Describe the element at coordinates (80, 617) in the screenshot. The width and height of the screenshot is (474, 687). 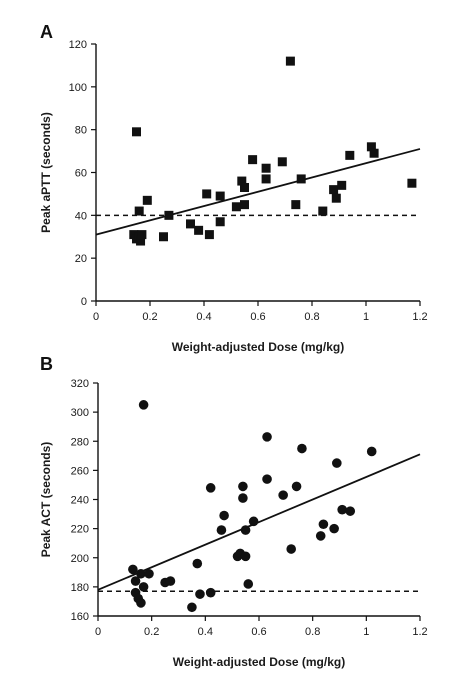
I see `panel-b-y-tick-label: 160` at that location.